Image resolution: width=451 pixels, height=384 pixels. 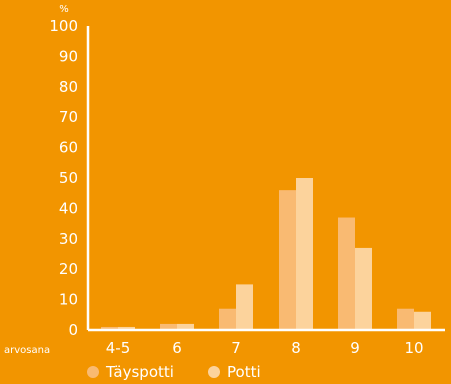 I want to click on y-tick-label: 0, so click(x=73, y=330).